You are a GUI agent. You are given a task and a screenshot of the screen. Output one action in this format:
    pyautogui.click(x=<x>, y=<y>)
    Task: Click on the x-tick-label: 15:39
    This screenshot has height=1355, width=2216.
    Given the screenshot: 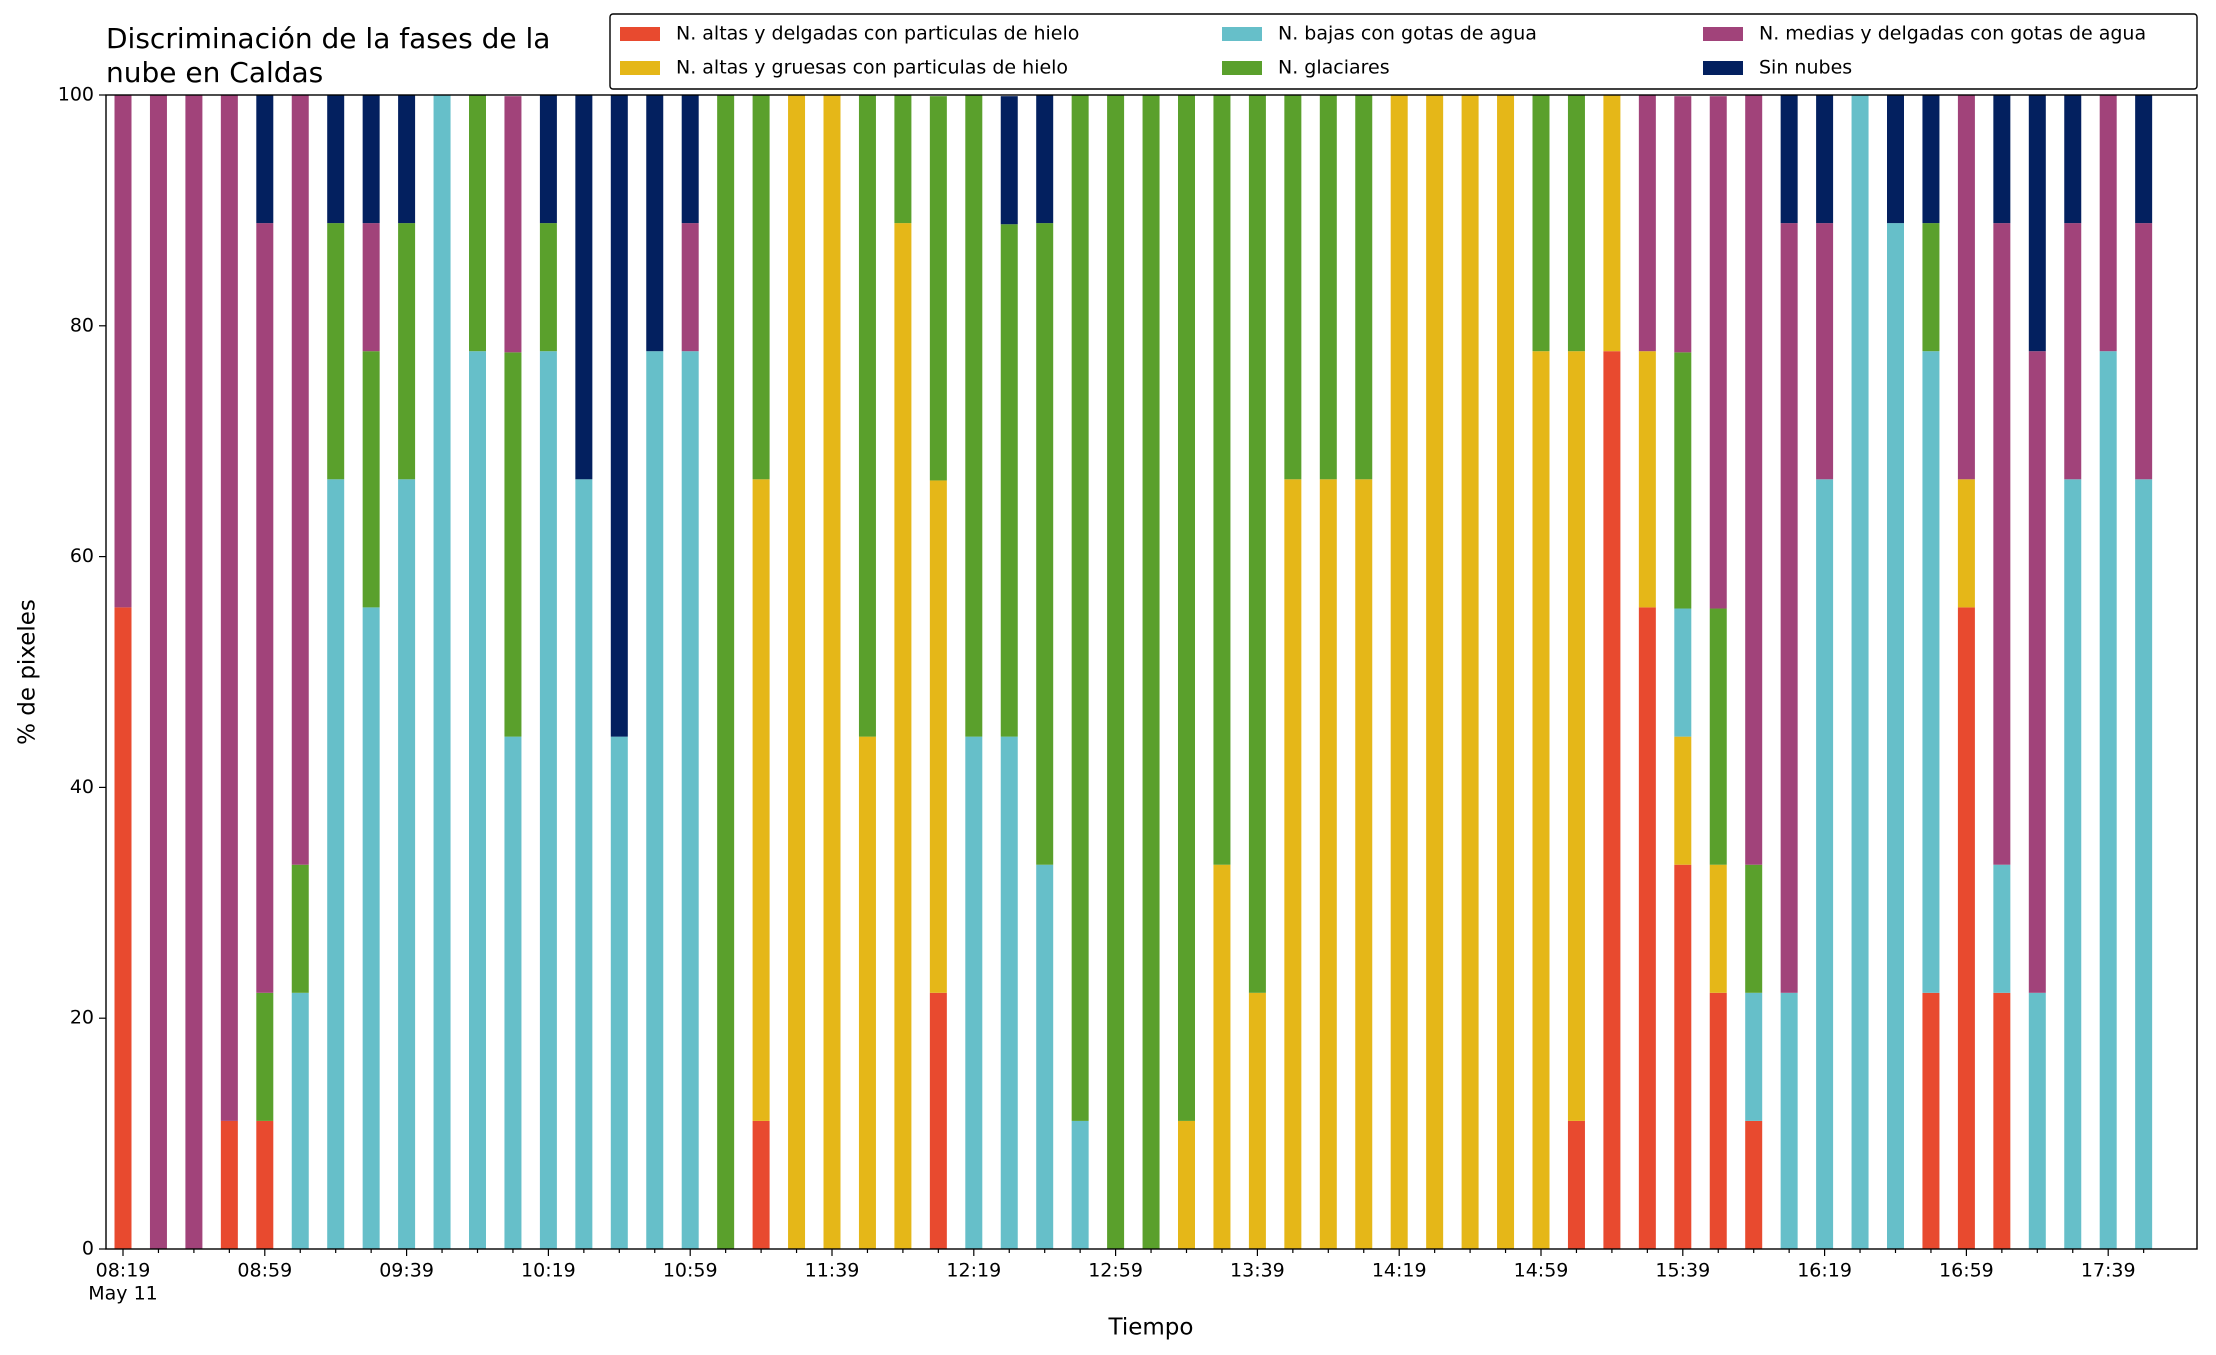 What is the action you would take?
    pyautogui.click(x=1682, y=1271)
    